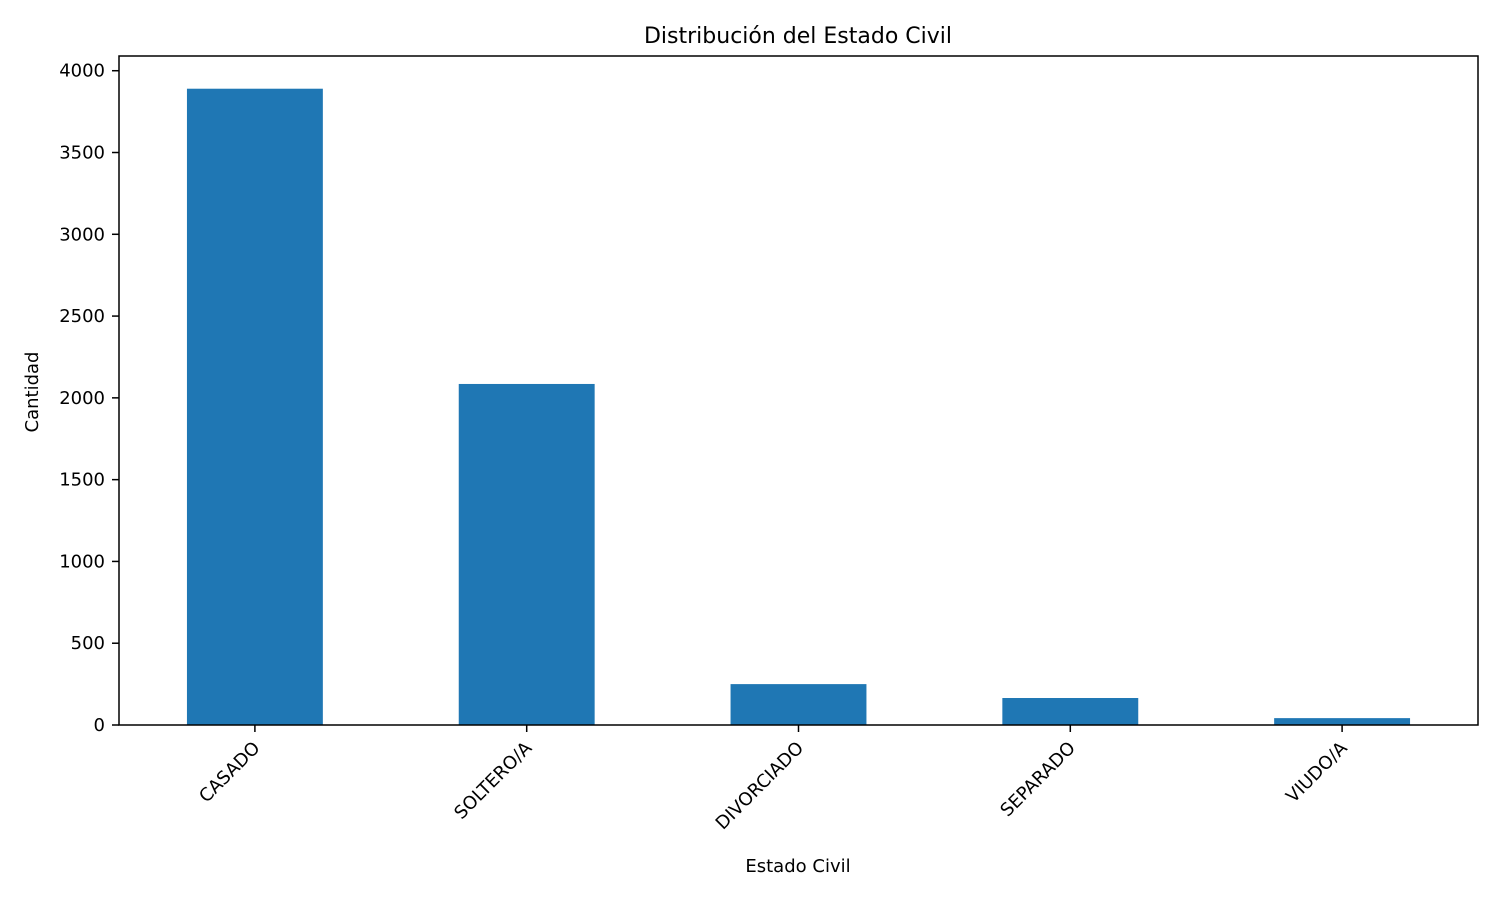 The width and height of the screenshot is (1500, 900). Describe the element at coordinates (99, 725) in the screenshot. I see `y-tick-label: 0` at that location.